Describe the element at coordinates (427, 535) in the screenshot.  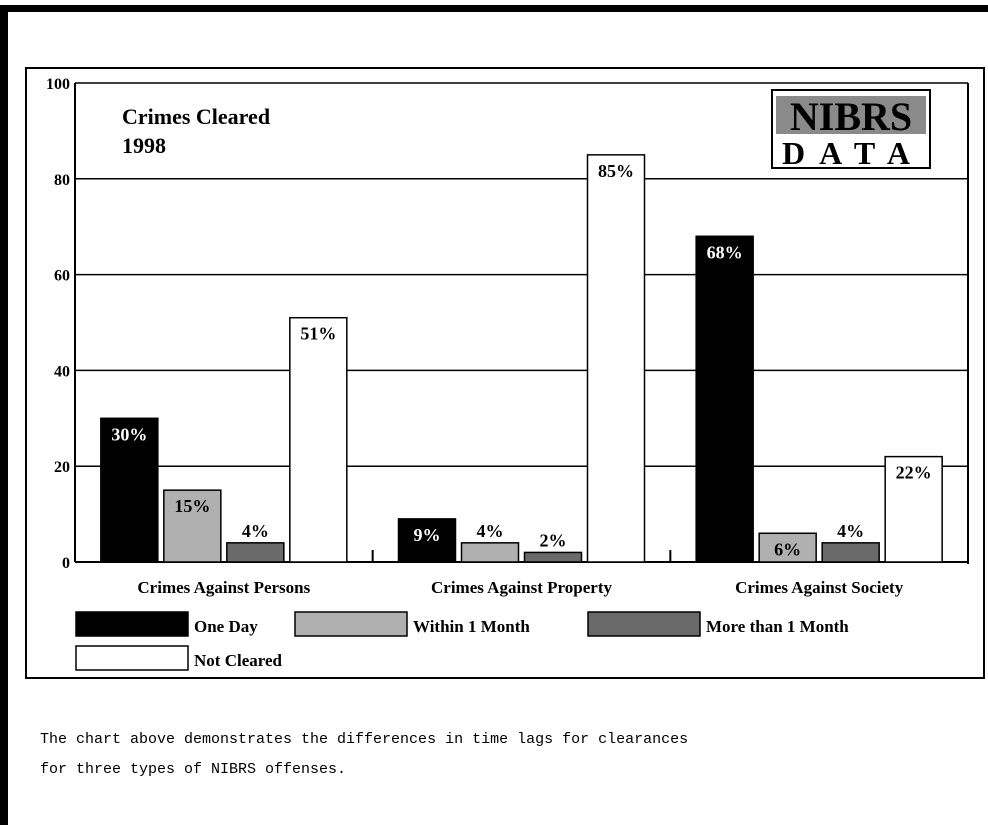
I see `value-label: 9%` at that location.